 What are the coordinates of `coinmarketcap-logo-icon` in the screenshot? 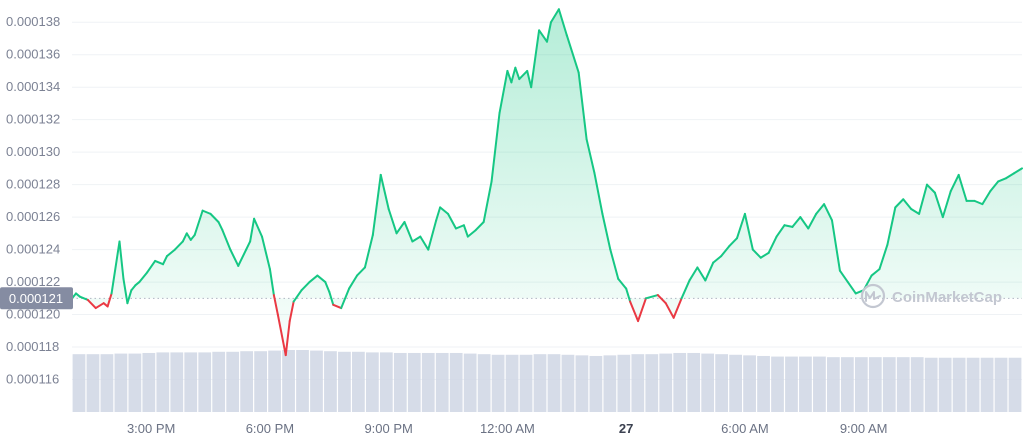 It's located at (873, 296).